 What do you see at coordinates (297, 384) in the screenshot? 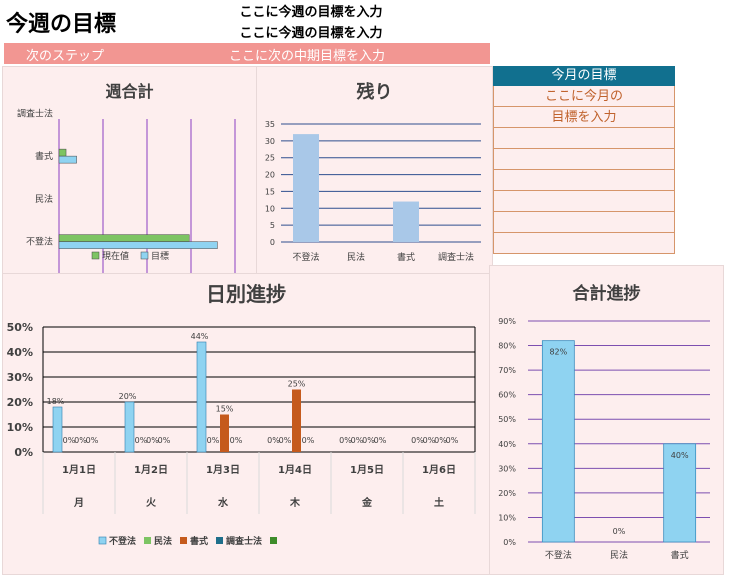
I see `data-label: 25%` at bounding box center [297, 384].